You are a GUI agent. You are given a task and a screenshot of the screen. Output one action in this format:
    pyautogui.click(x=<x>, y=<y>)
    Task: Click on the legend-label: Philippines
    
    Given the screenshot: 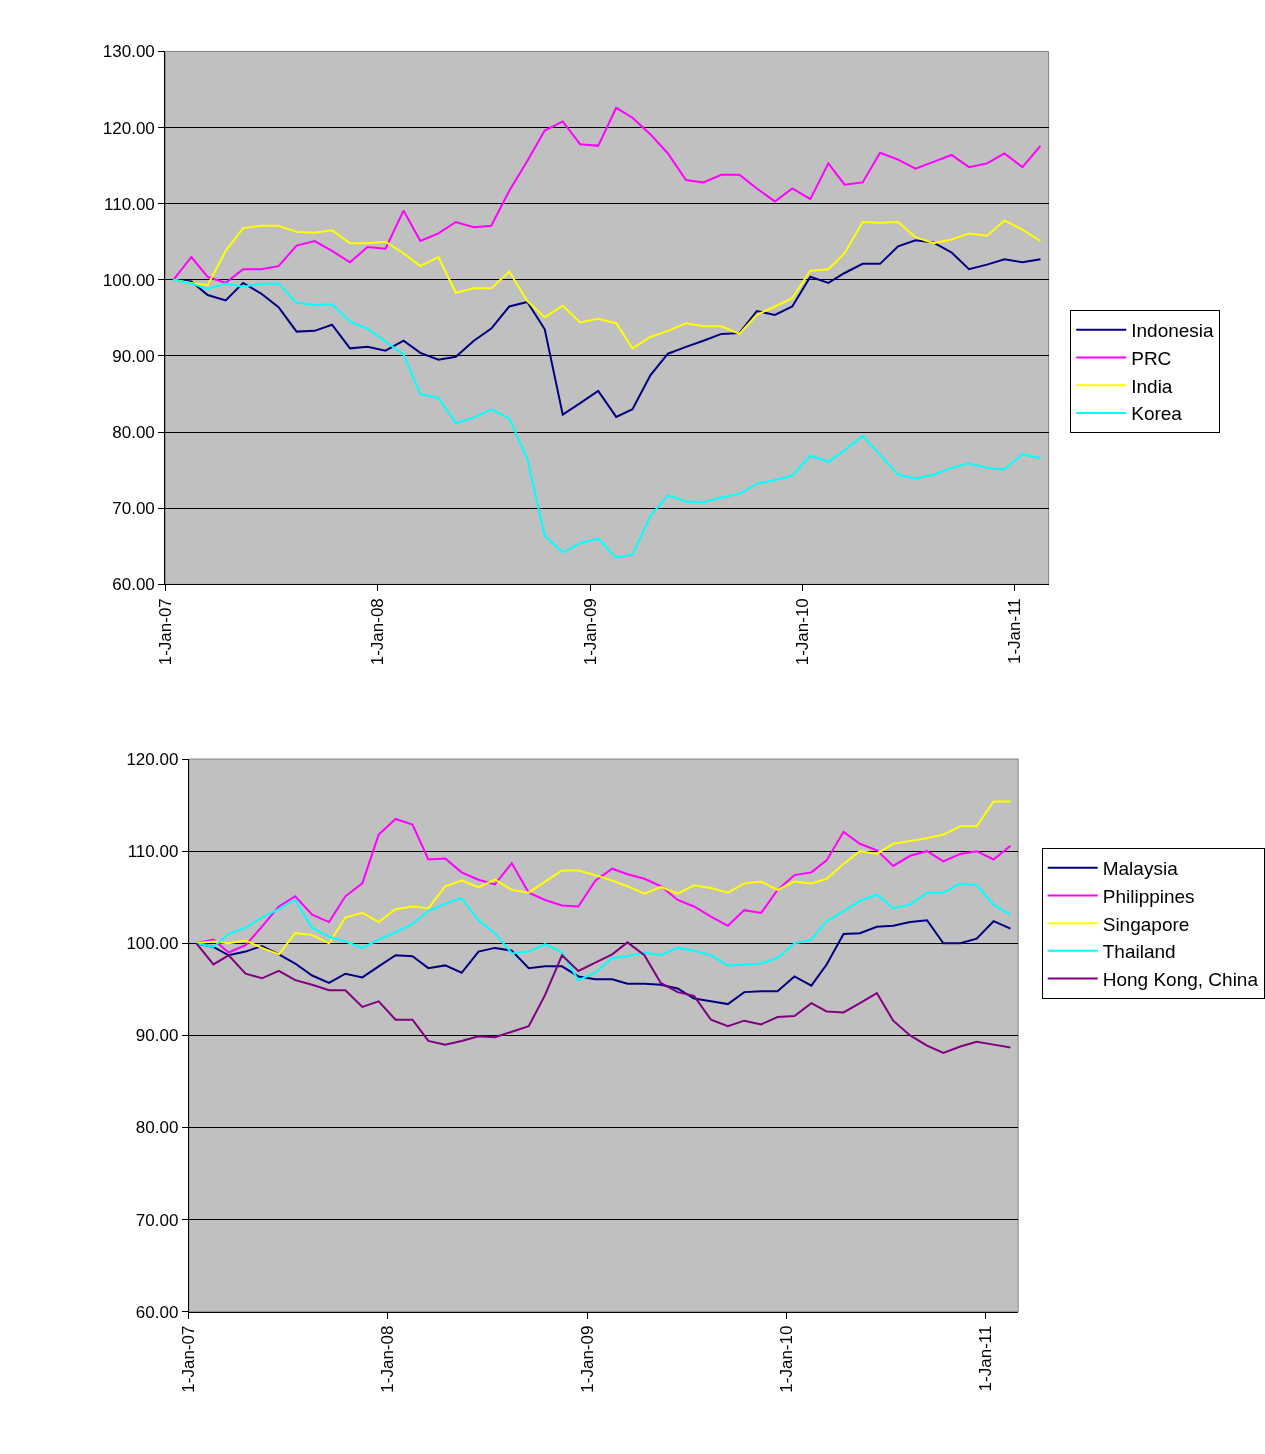 What is the action you would take?
    pyautogui.click(x=1148, y=896)
    